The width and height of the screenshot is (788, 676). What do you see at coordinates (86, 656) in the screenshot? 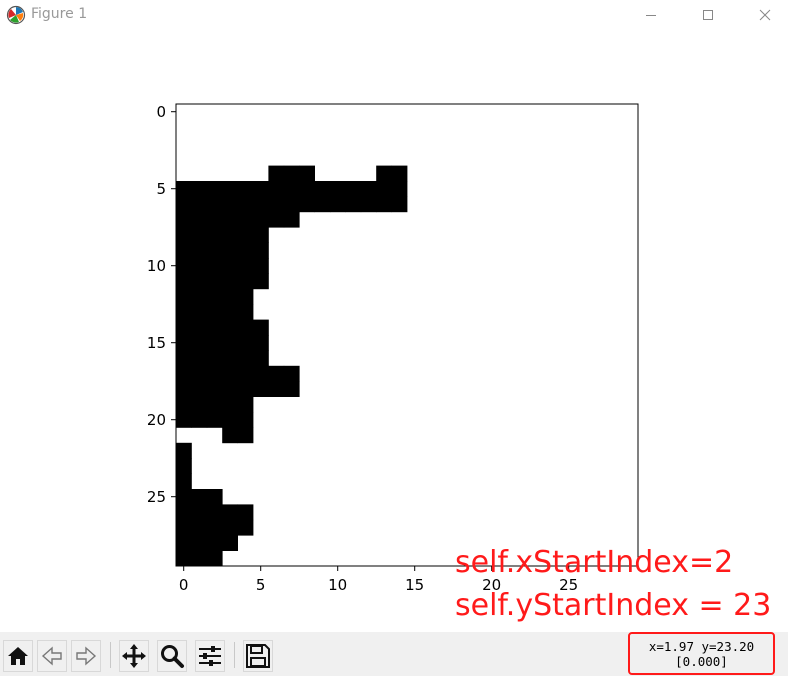
I see `forward-button` at bounding box center [86, 656].